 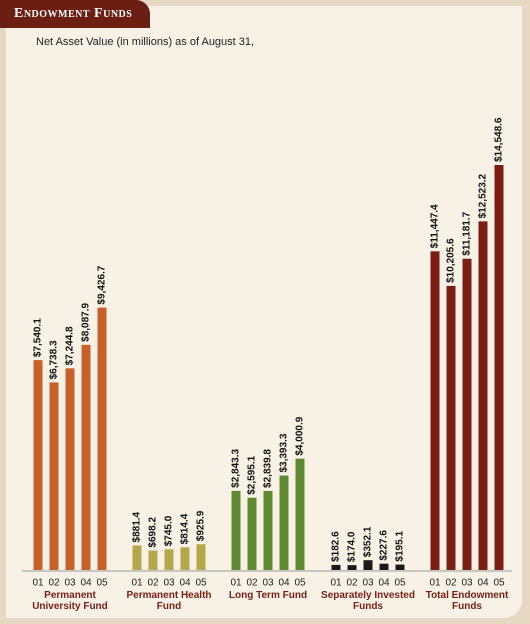 I want to click on value-label: $4,000.9, so click(x=300, y=435).